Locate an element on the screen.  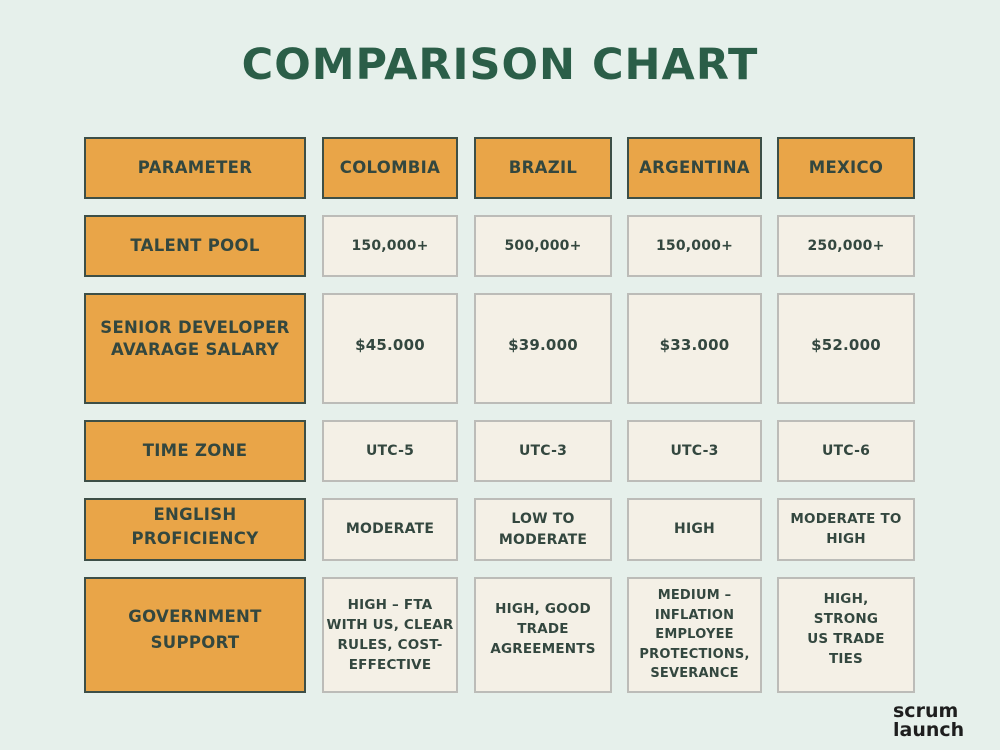
cell-salary-argentina: $33.000 is located at coordinates (694, 348).